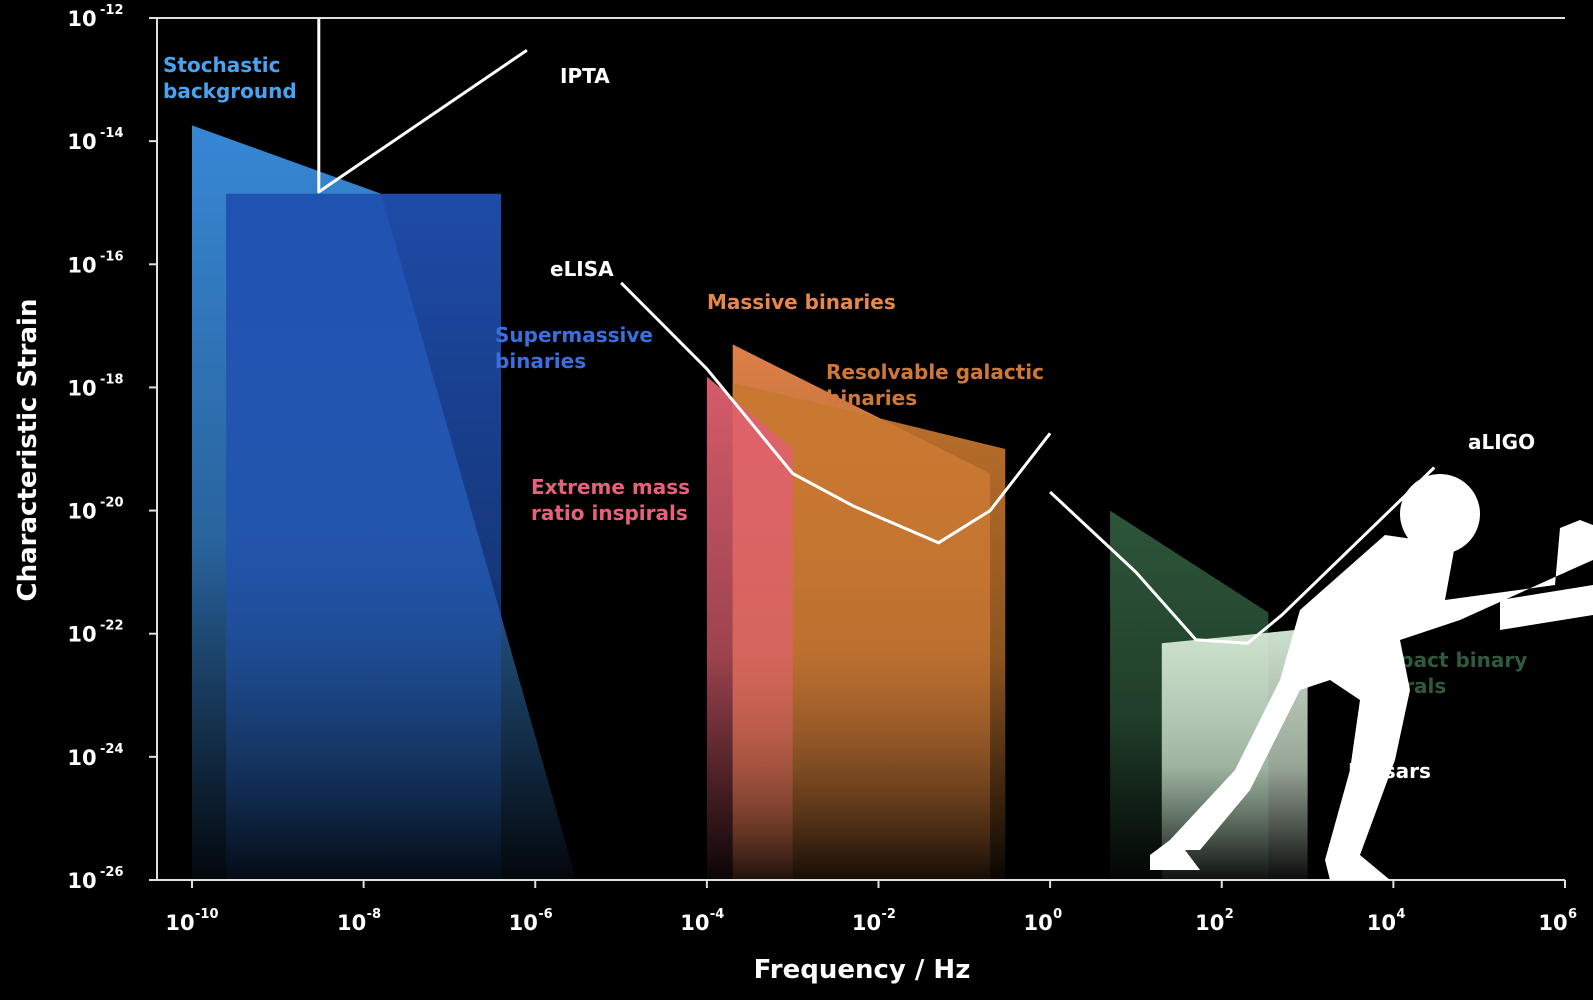  What do you see at coordinates (112, 133) in the screenshot?
I see `y-tick-exponent: -14` at bounding box center [112, 133].